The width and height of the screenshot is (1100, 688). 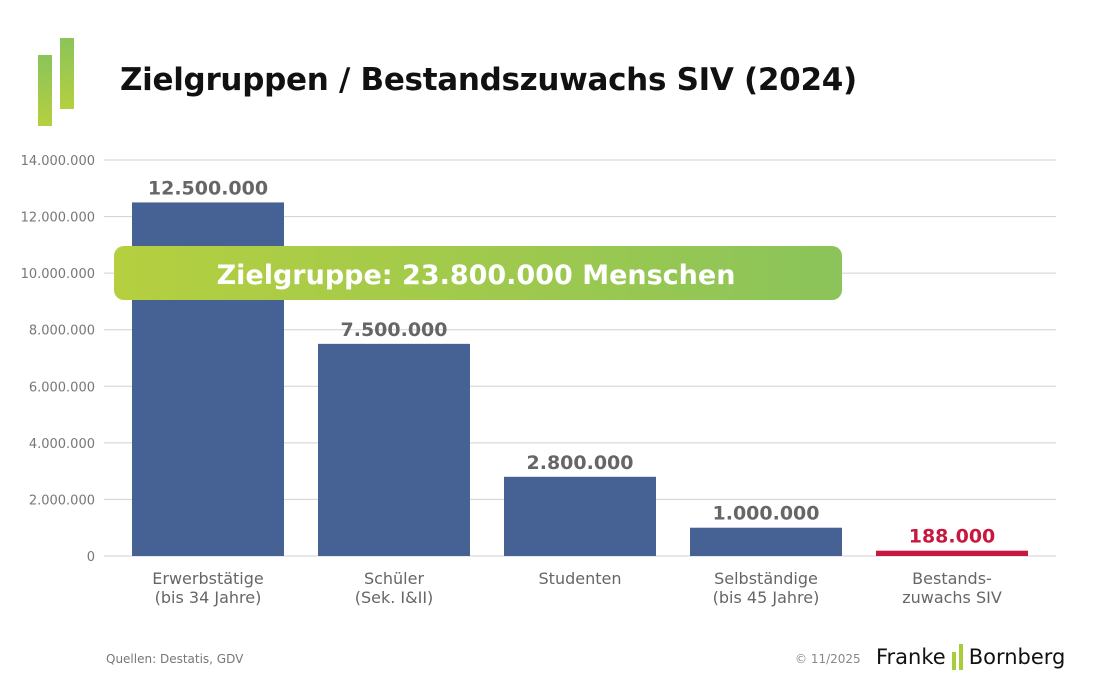 I want to click on brand-logo: Franke Bornberg, so click(x=970, y=657).